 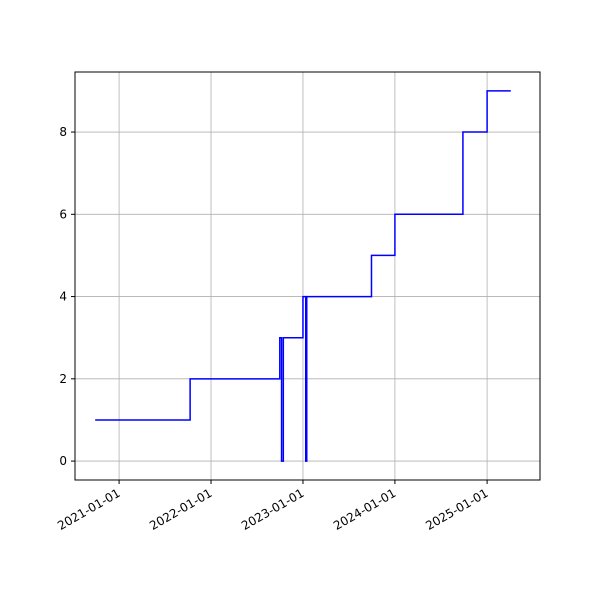 I want to click on y-tick-label: 4, so click(x=63, y=297).